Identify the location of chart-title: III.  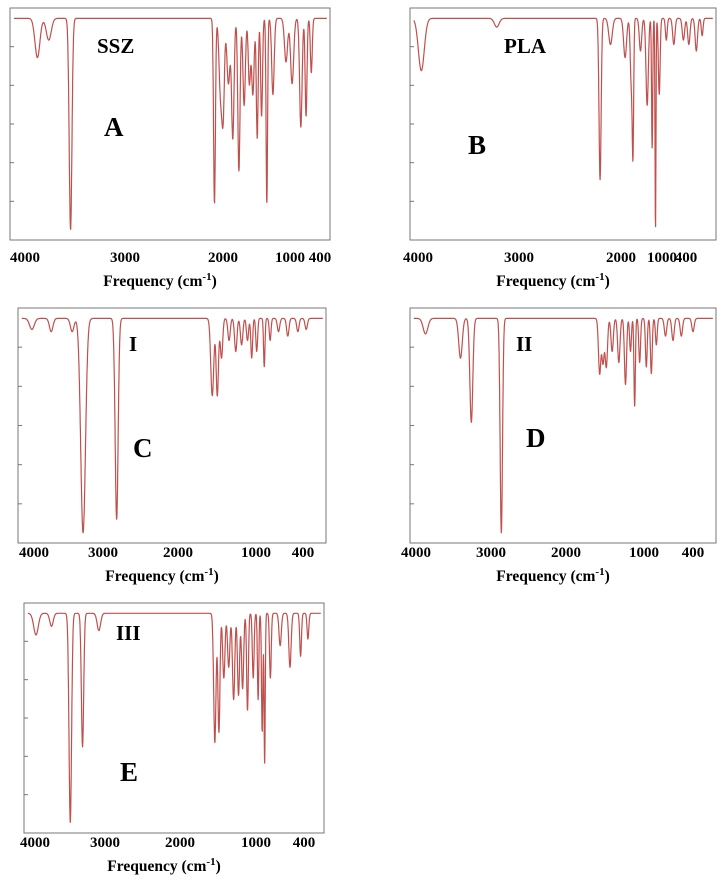
(128, 633).